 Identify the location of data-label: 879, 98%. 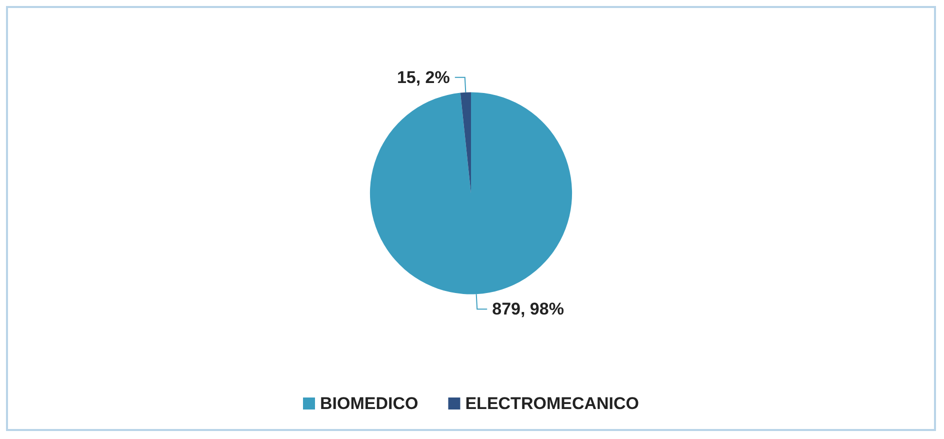
(528, 309).